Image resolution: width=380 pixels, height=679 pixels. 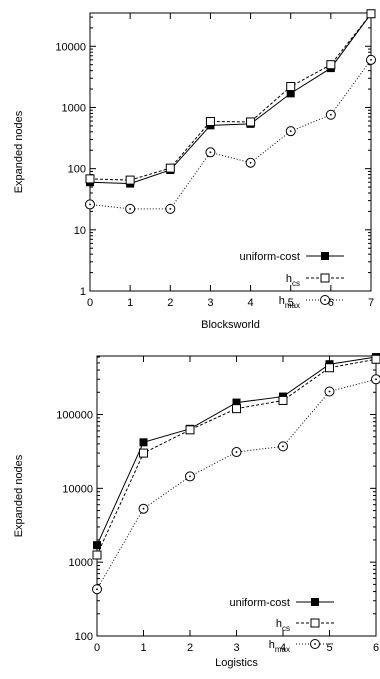 I want to click on y-tick-label: 1, so click(x=83, y=292).